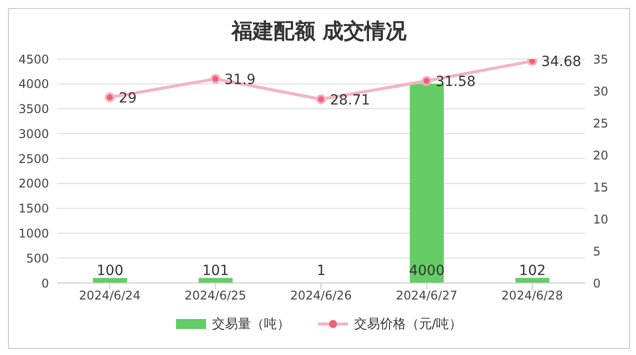  I want to click on y2-tick-label: 20, so click(600, 155).